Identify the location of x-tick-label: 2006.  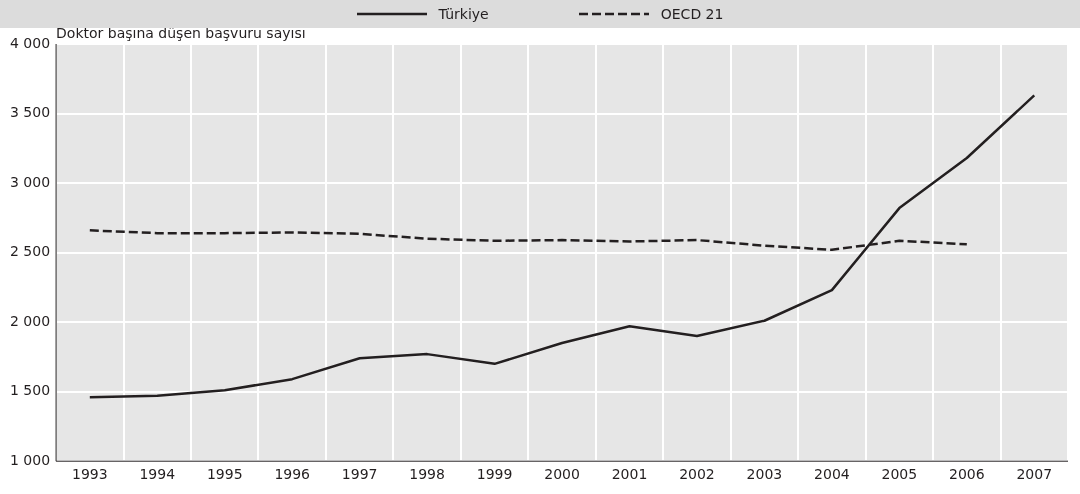
(966, 474).